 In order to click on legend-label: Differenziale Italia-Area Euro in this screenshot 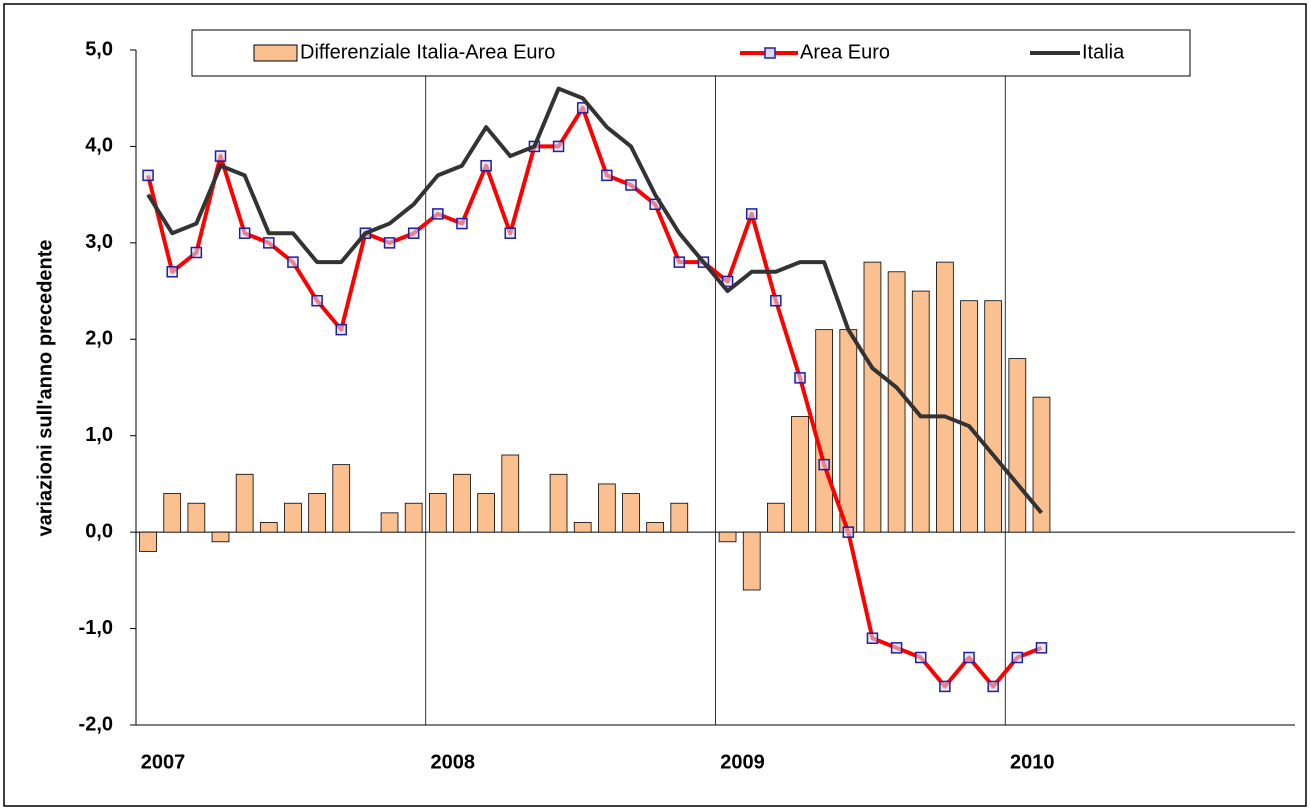, I will do `click(427, 52)`.